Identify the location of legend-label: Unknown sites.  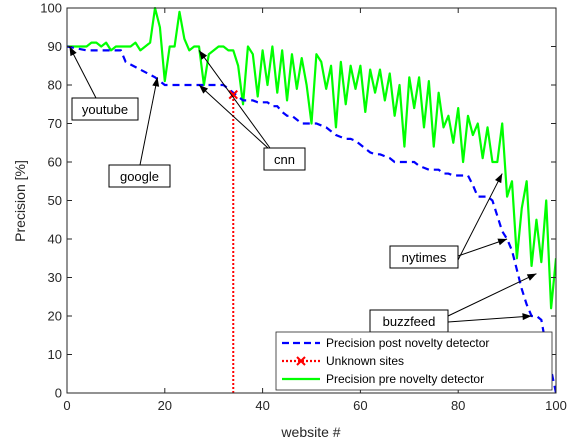
(365, 361).